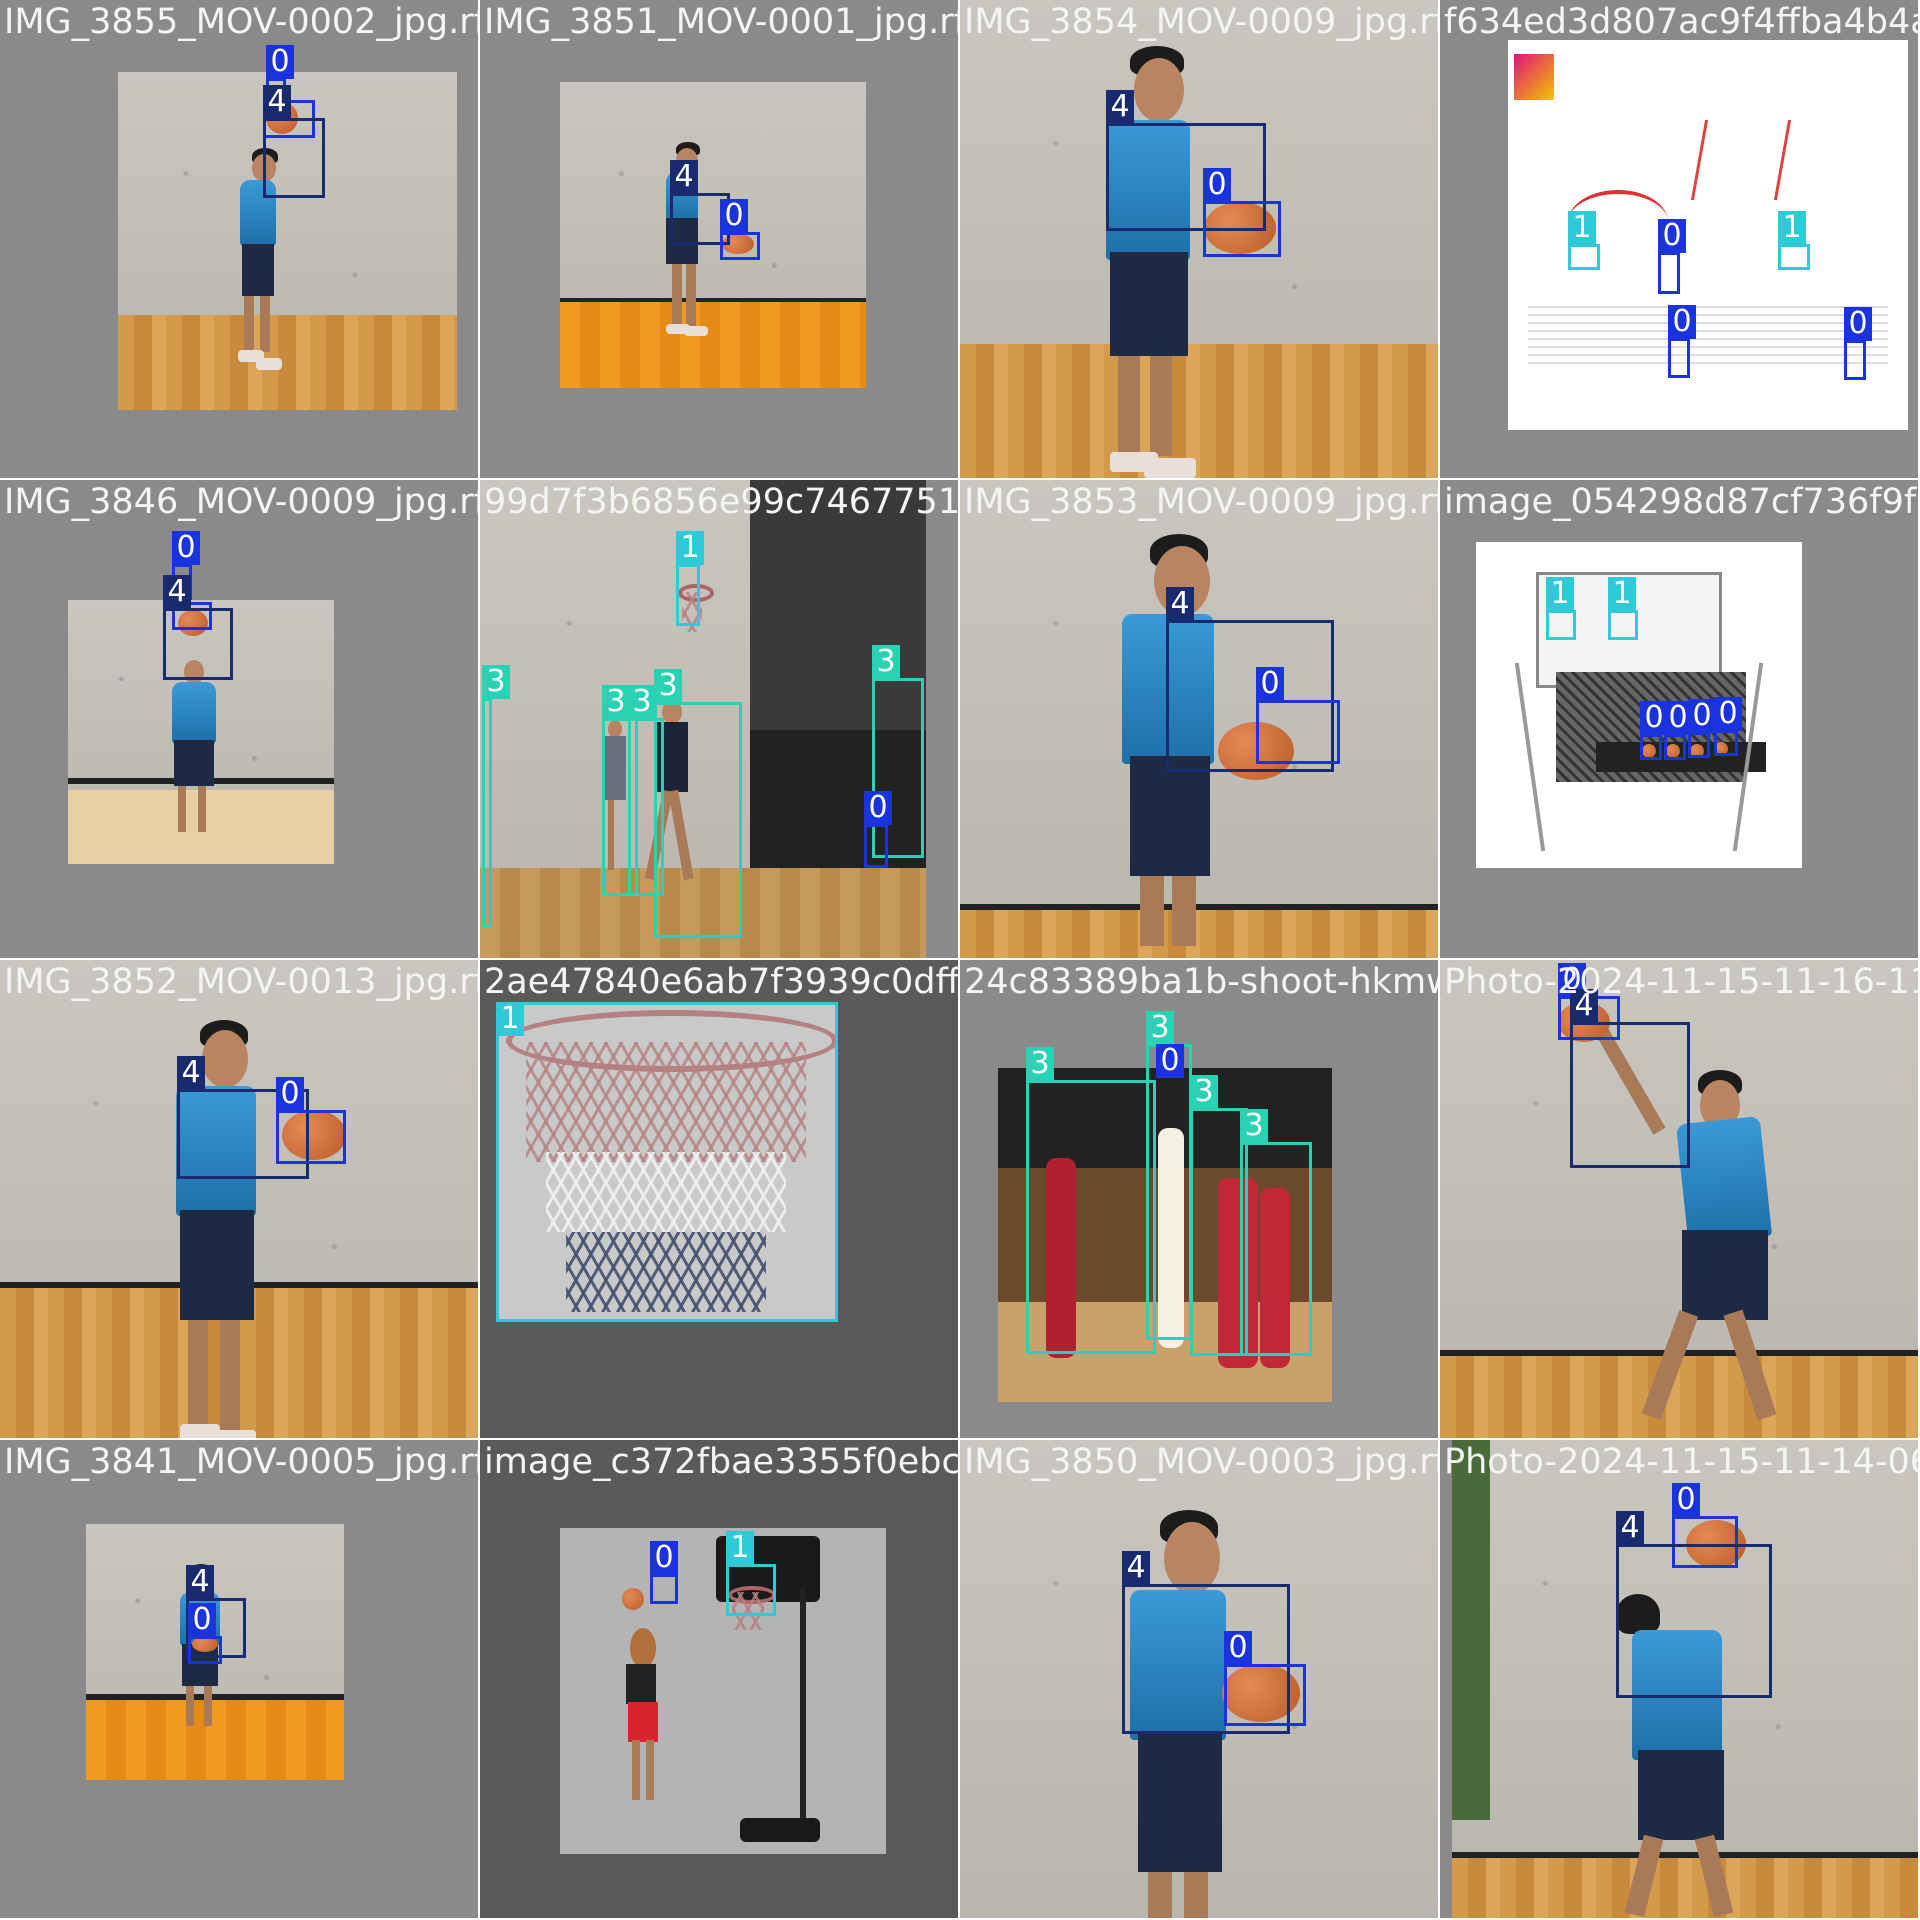 This screenshot has width=1920, height=1920. I want to click on tile-7: 4 0 IMG_3853_MOV-0009_jpg.rf.a5e0c1d2, so click(1199, 719).